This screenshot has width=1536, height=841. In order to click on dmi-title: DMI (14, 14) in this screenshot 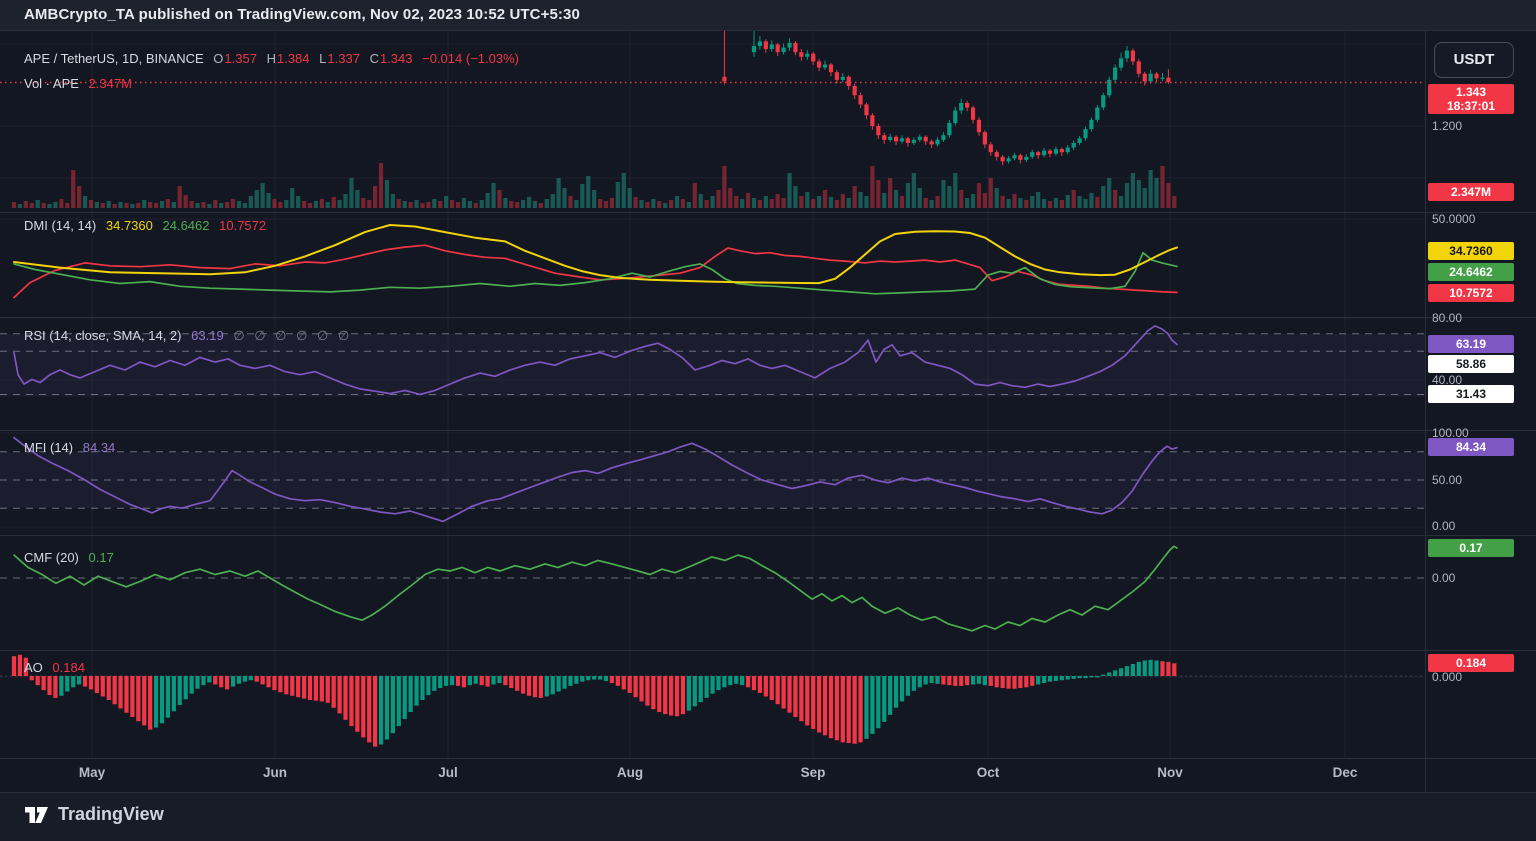, I will do `click(60, 225)`.